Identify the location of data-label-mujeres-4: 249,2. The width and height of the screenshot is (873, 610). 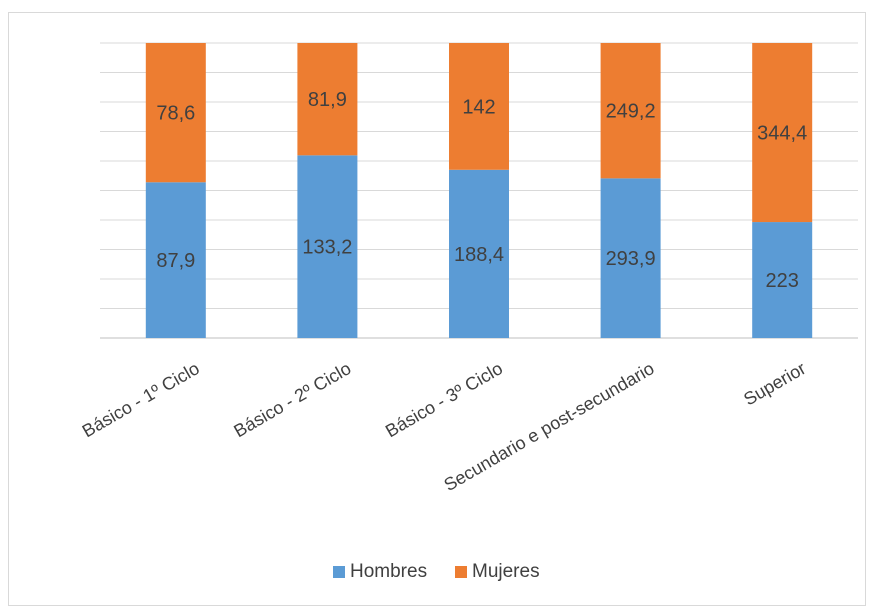
(631, 112).